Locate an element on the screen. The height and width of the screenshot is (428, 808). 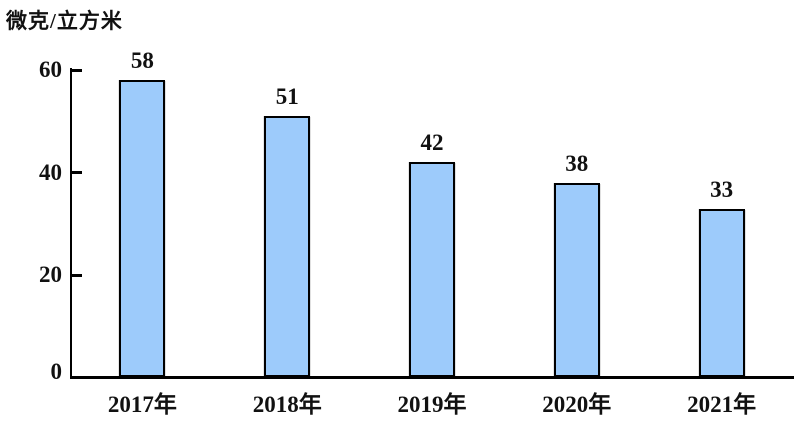
y-axis-tick-label: 20 is located at coordinates (50, 275).